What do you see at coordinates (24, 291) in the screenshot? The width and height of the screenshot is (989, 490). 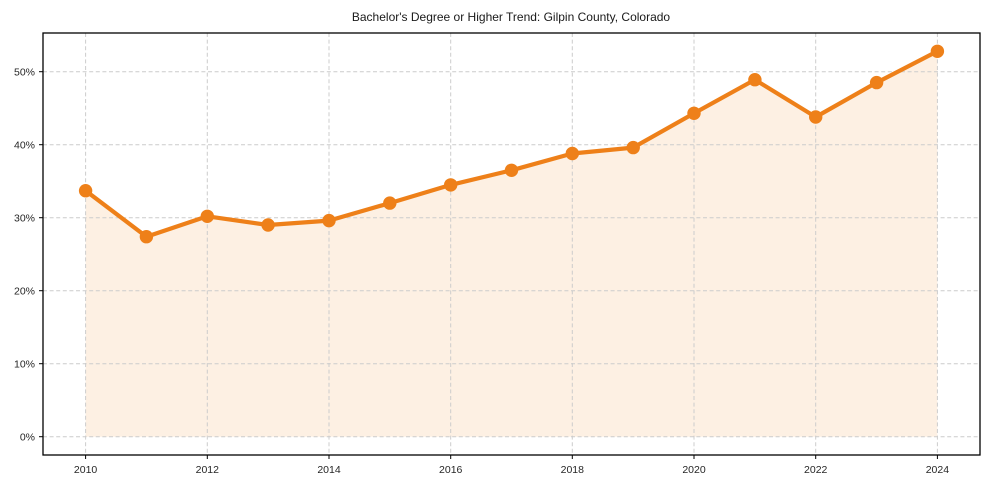 I see `y-tick-label: 20%` at bounding box center [24, 291].